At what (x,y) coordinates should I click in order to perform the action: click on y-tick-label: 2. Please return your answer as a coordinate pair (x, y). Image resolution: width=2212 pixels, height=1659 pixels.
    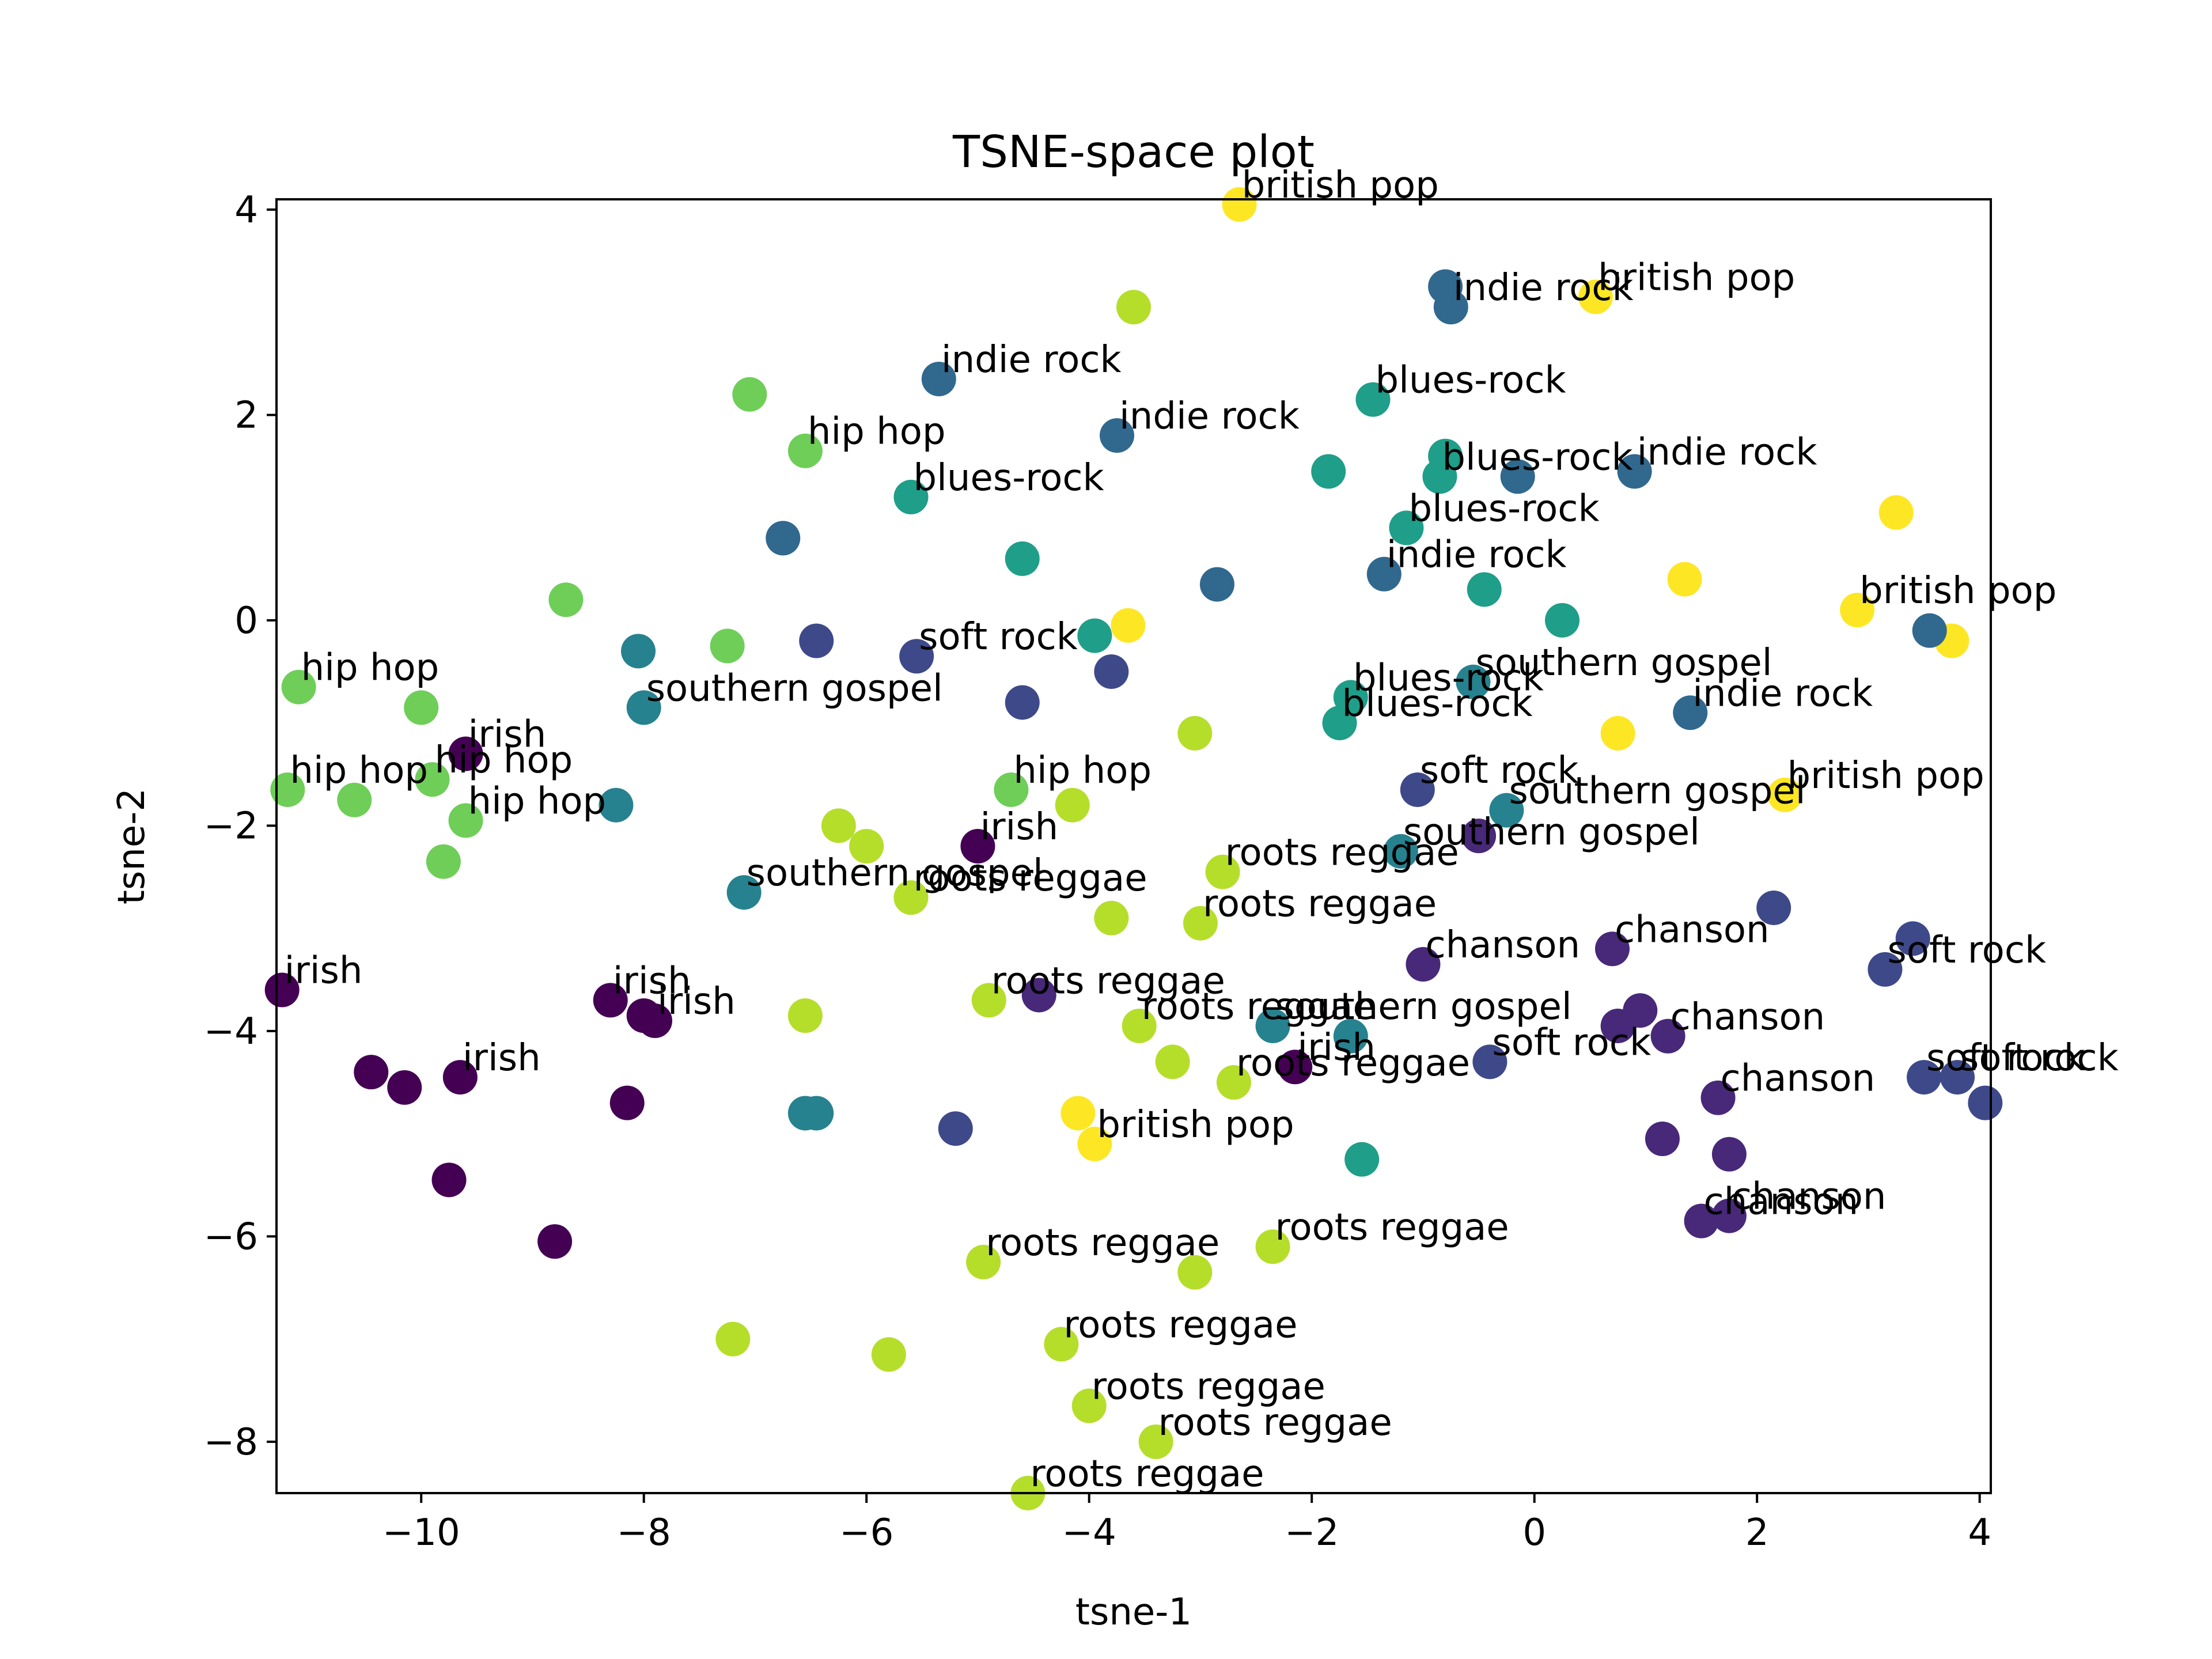
    Looking at the image, I should click on (246, 415).